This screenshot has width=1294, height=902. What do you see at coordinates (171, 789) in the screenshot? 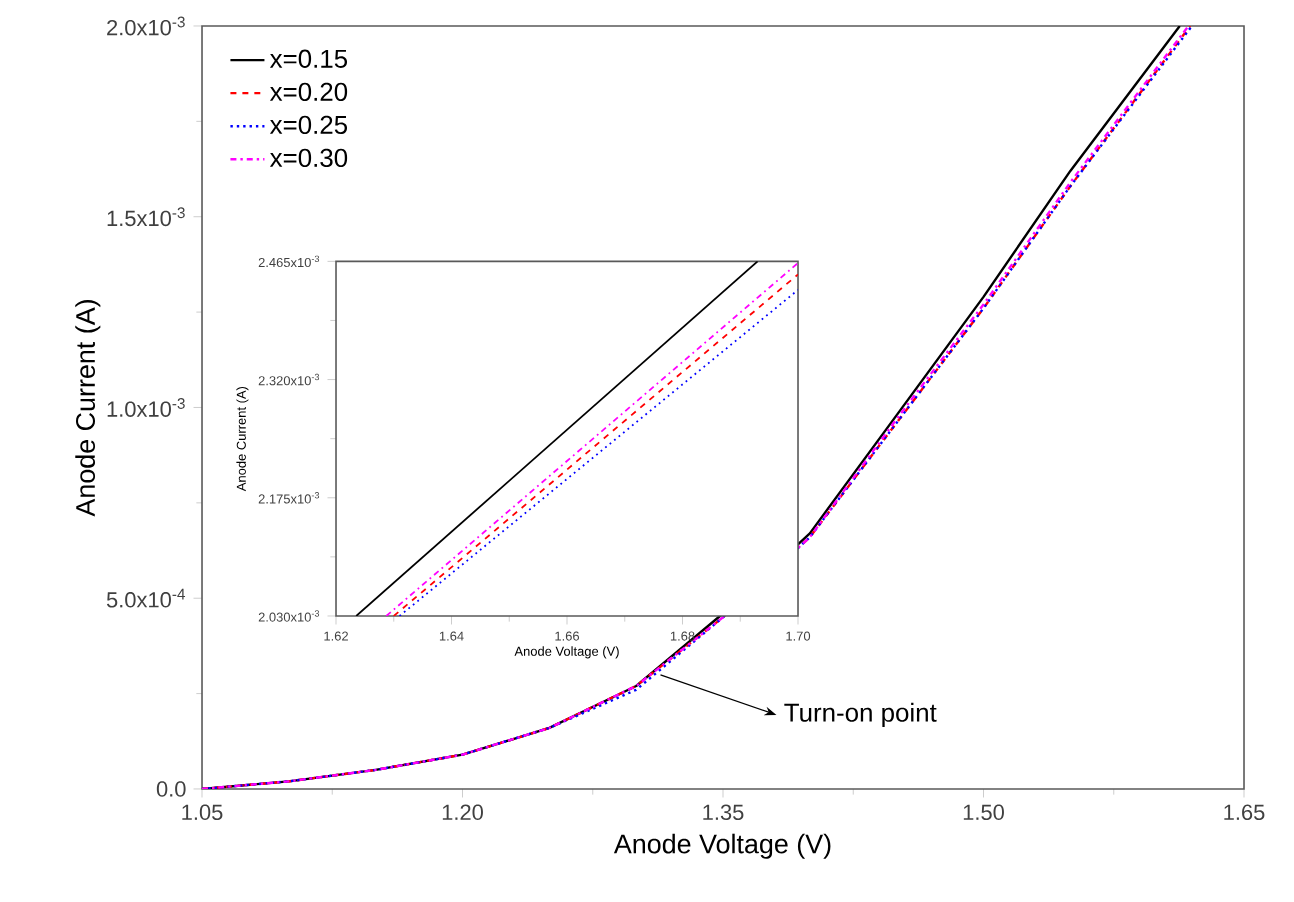
I see `y-tick-label: 0.0` at bounding box center [171, 789].